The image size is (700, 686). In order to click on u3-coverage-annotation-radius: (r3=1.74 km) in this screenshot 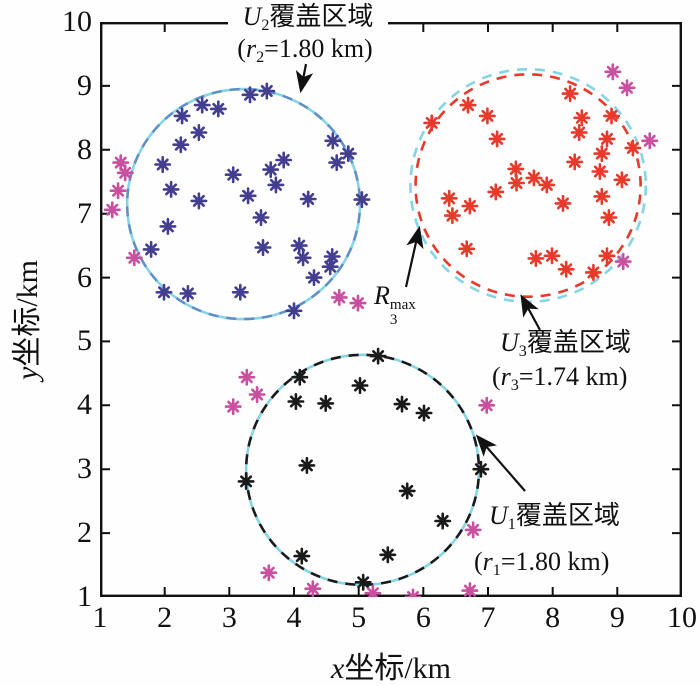, I will do `click(560, 378)`.